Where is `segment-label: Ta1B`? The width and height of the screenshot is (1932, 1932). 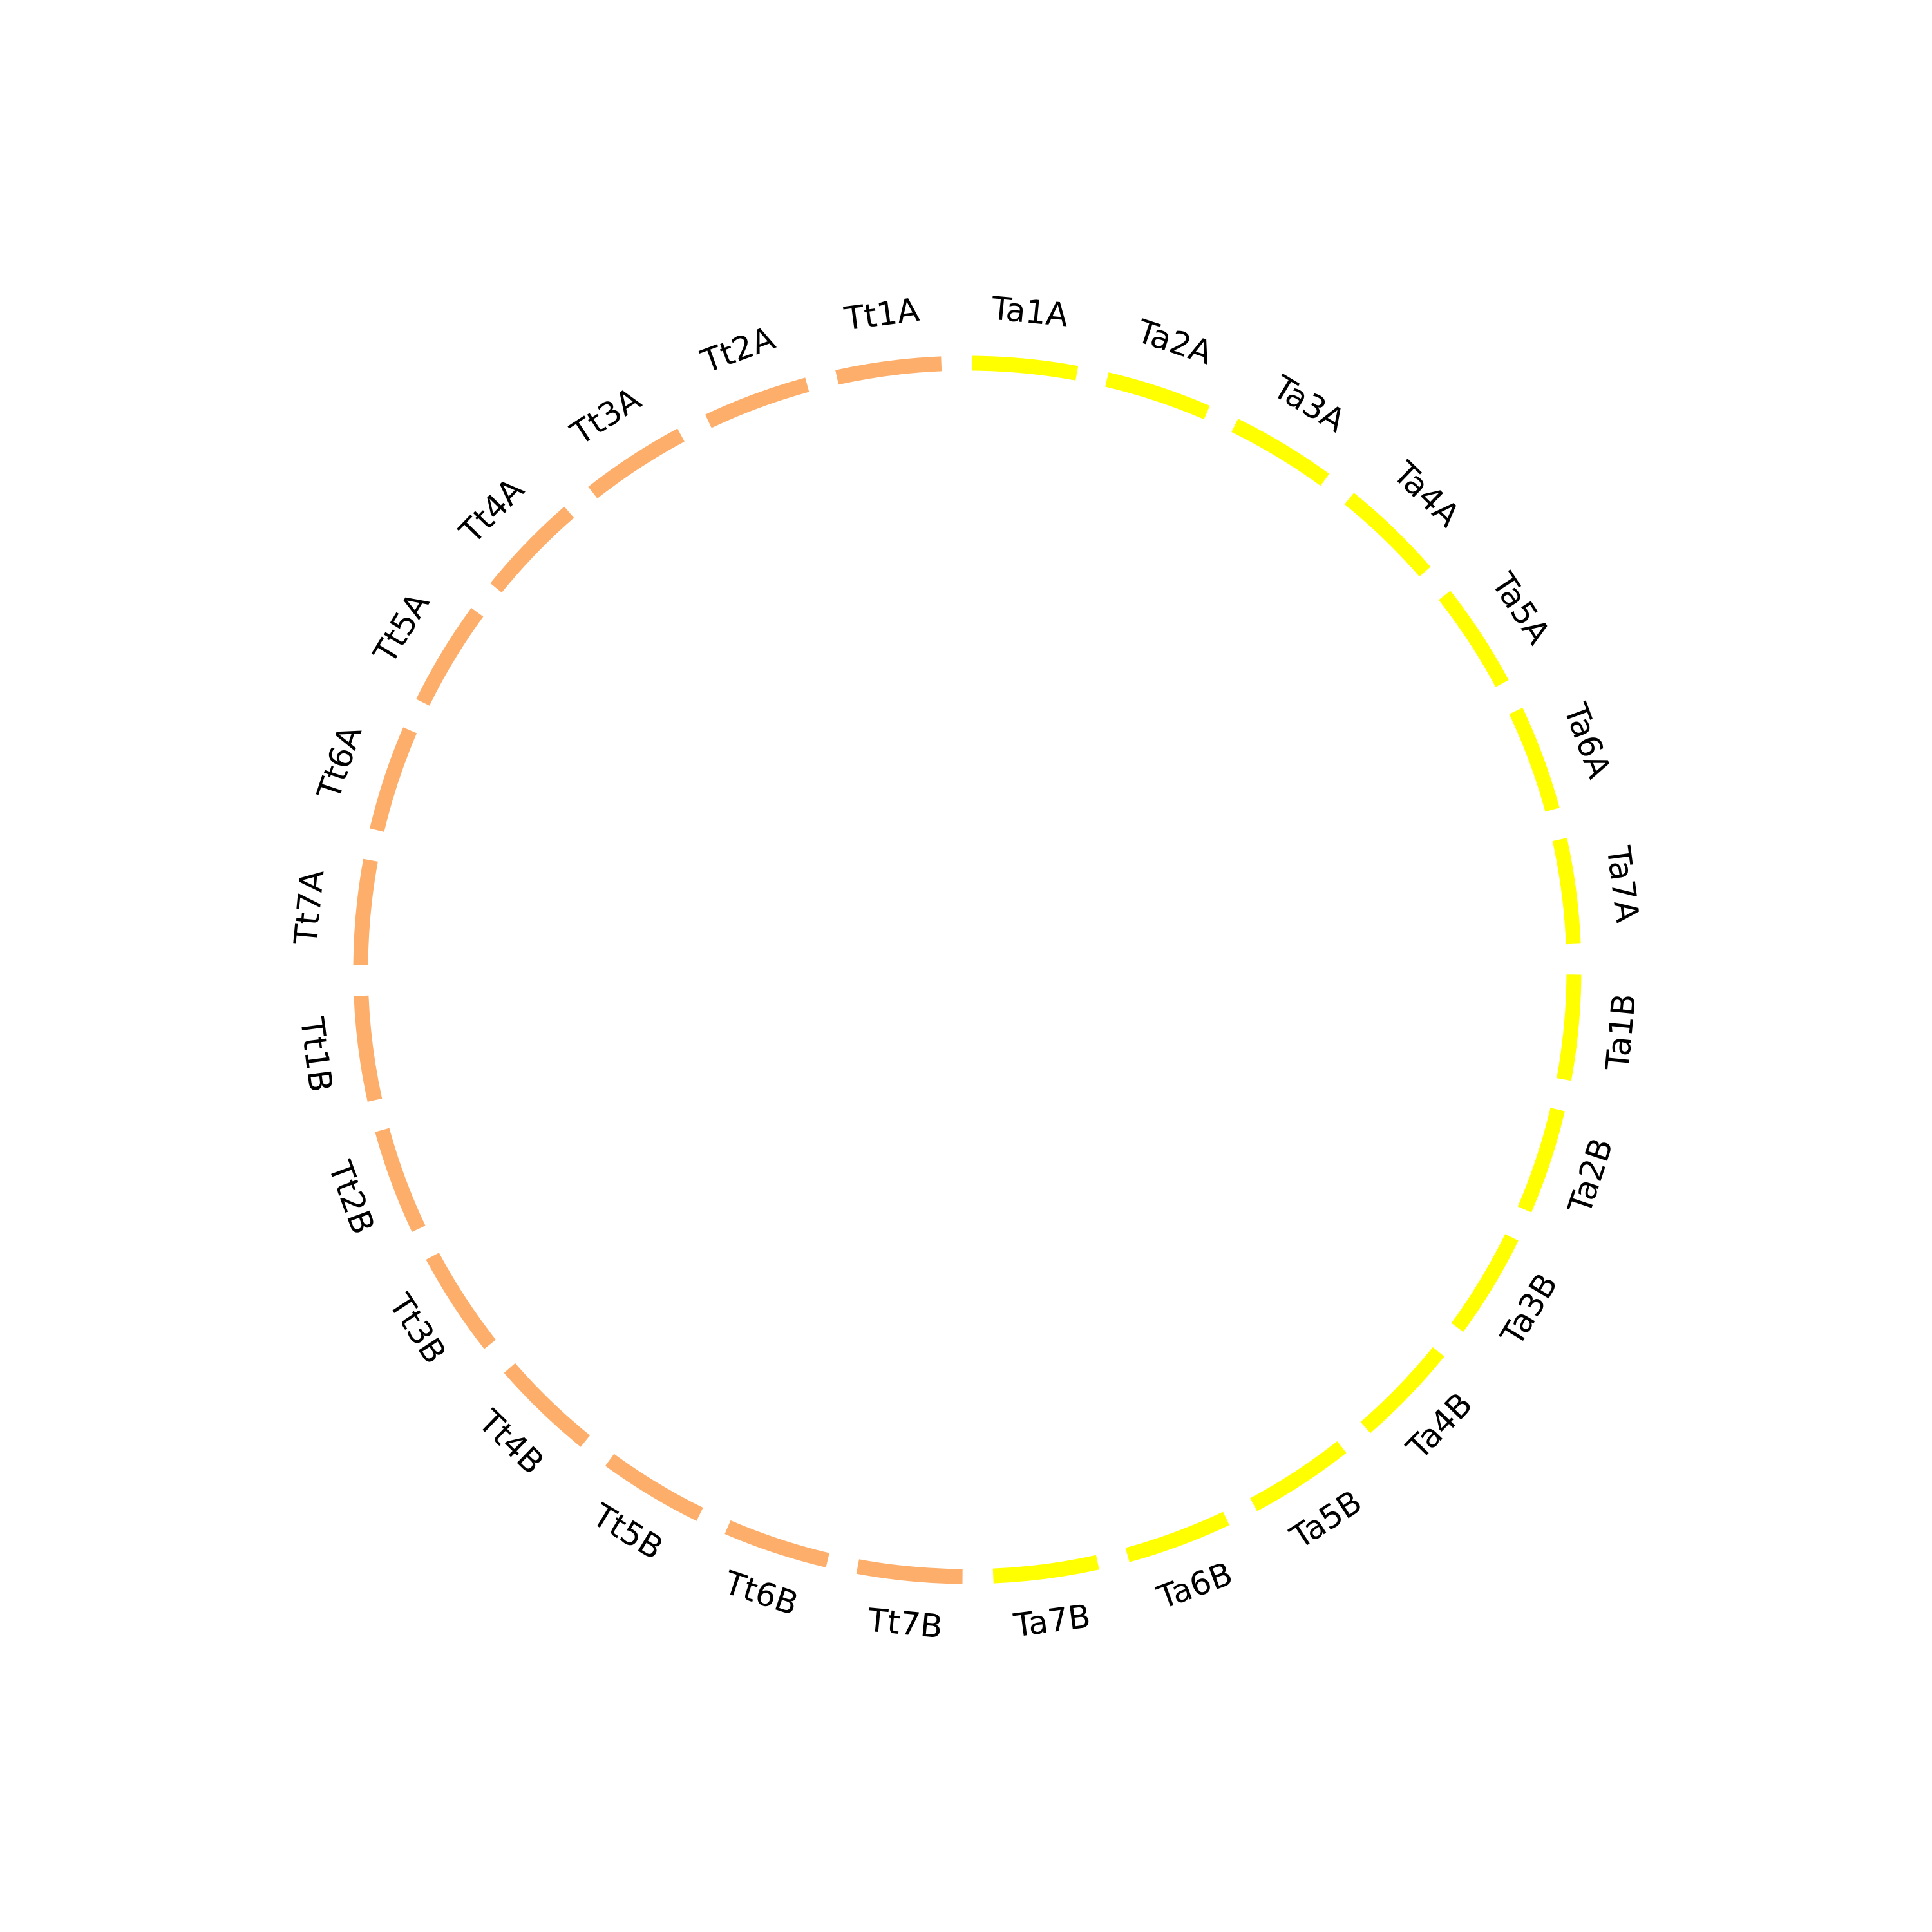
segment-label: Ta1B is located at coordinates (1620, 1032).